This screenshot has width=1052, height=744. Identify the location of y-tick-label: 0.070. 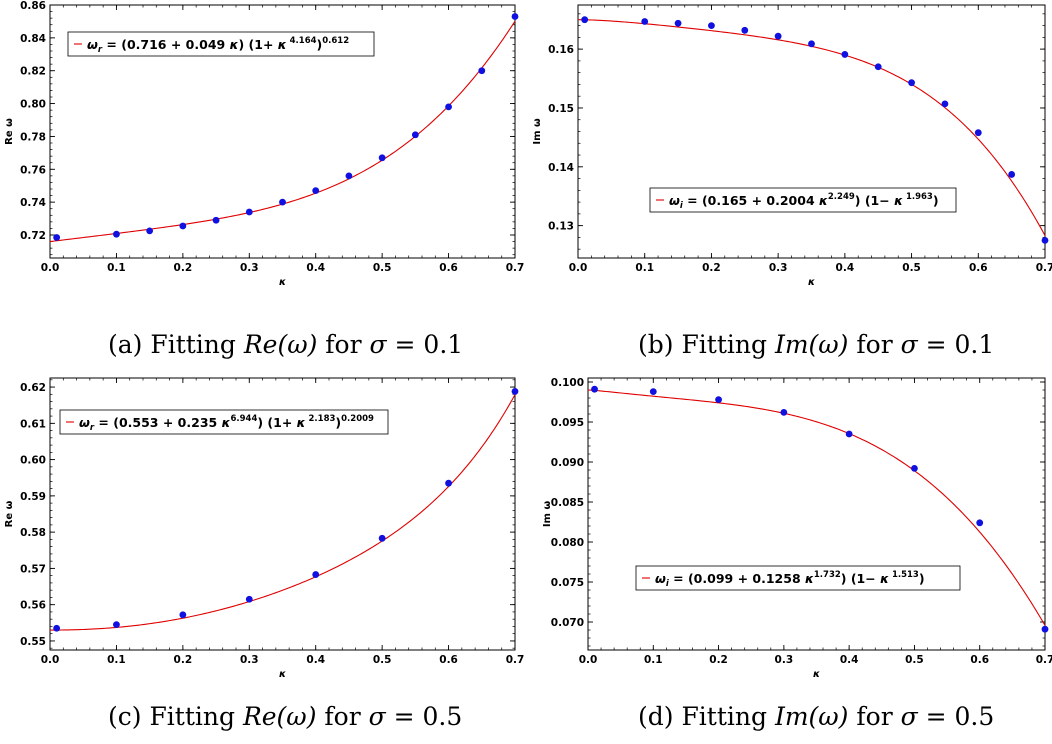
(567, 623).